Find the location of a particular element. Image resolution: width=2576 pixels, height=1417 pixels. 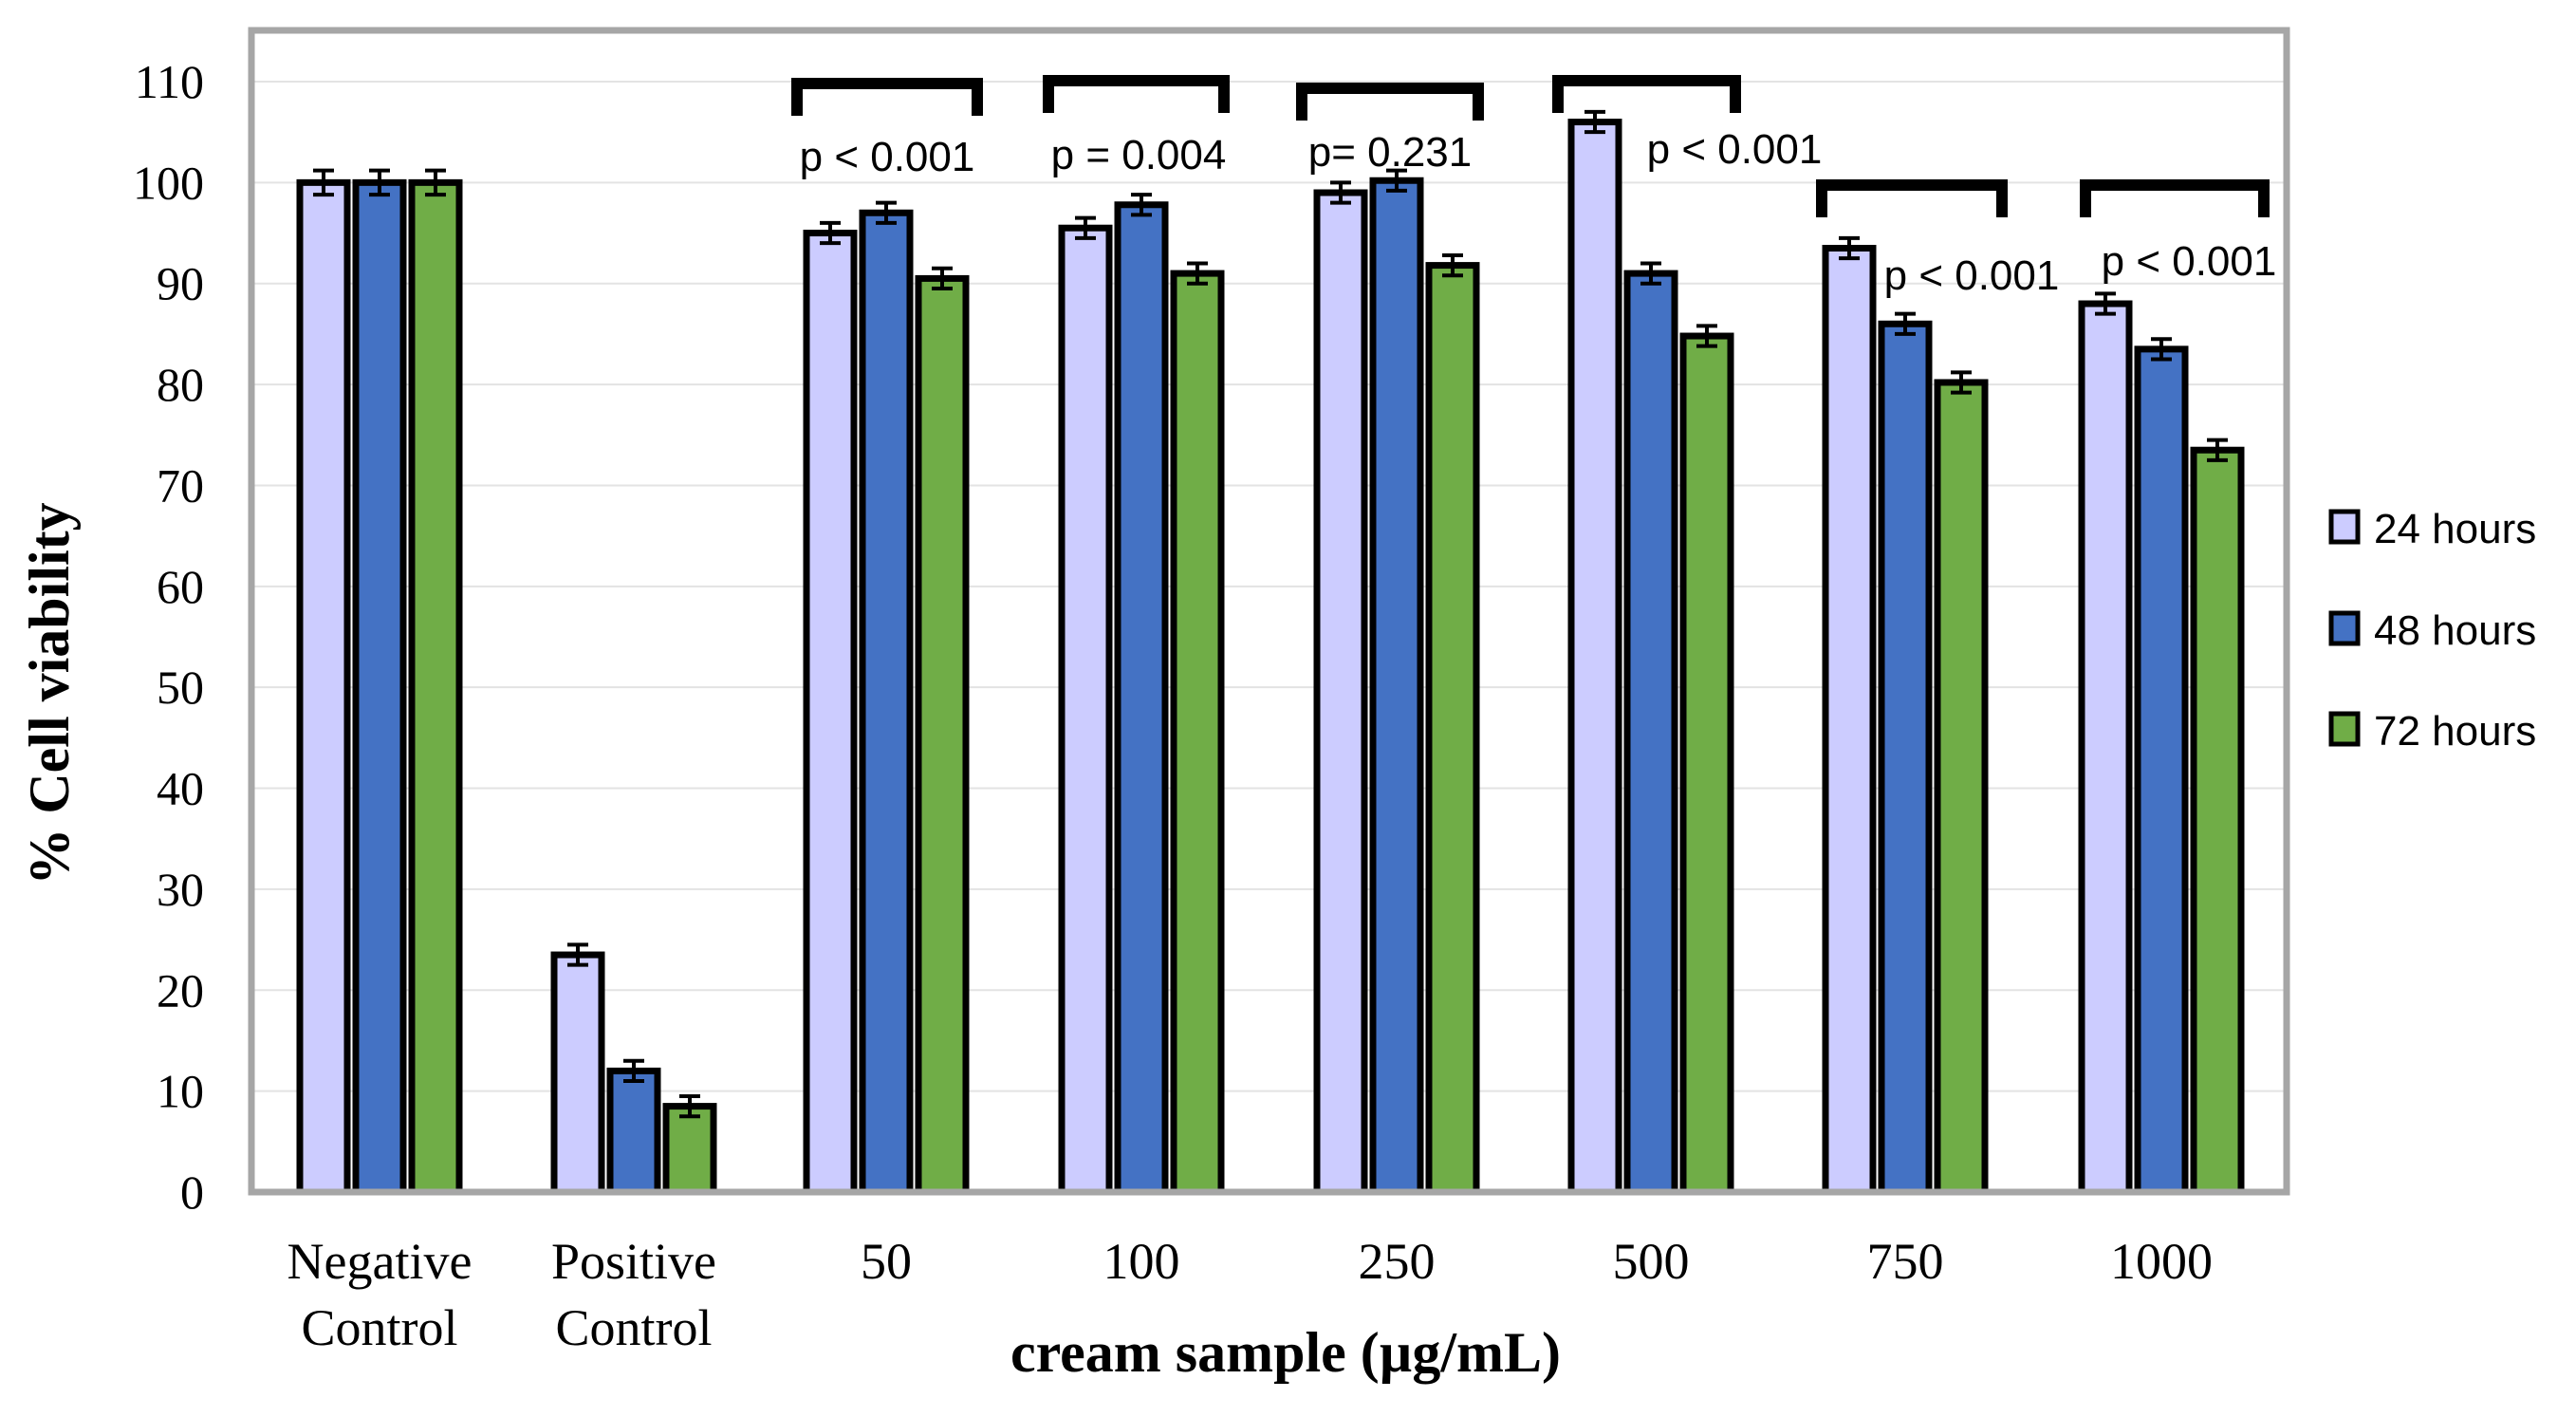

error-bar-750-72-hours is located at coordinates (1961, 382).